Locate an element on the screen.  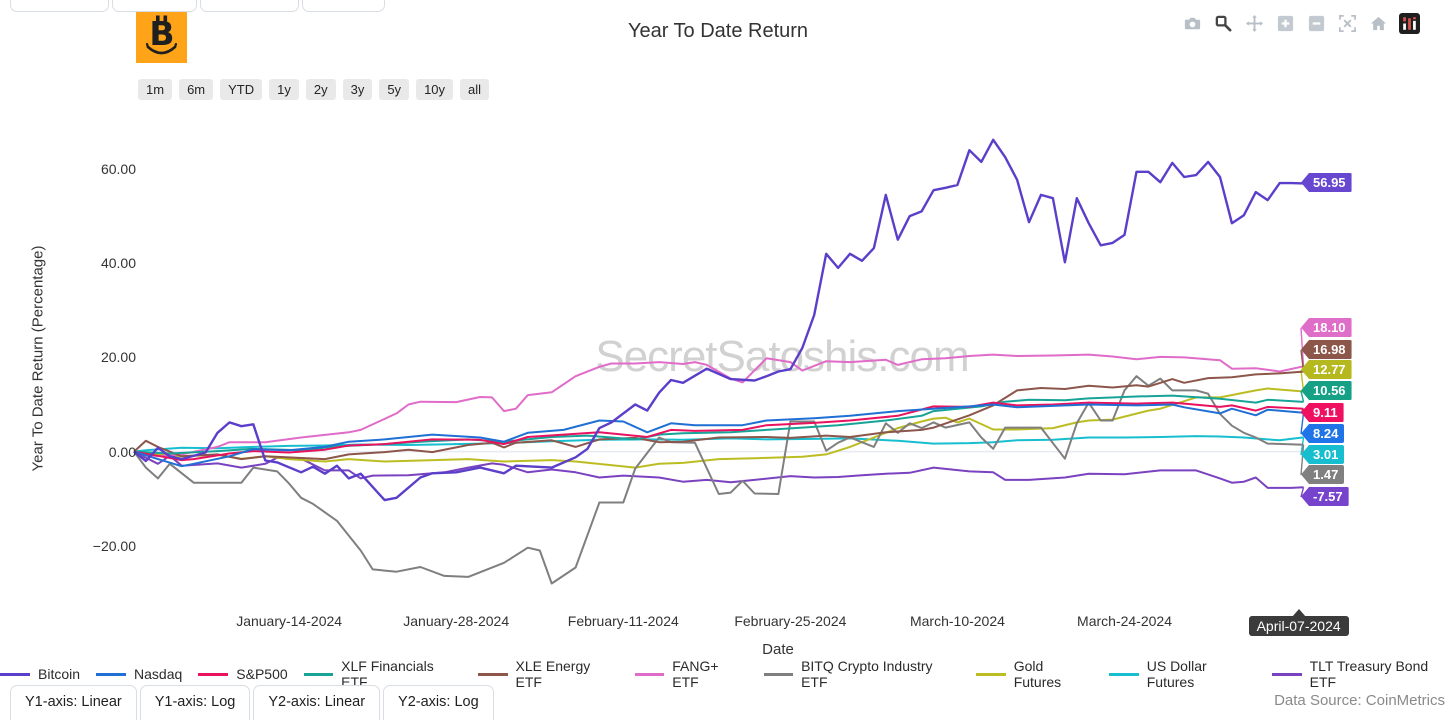
autoscale-icon is located at coordinates (1347, 23).